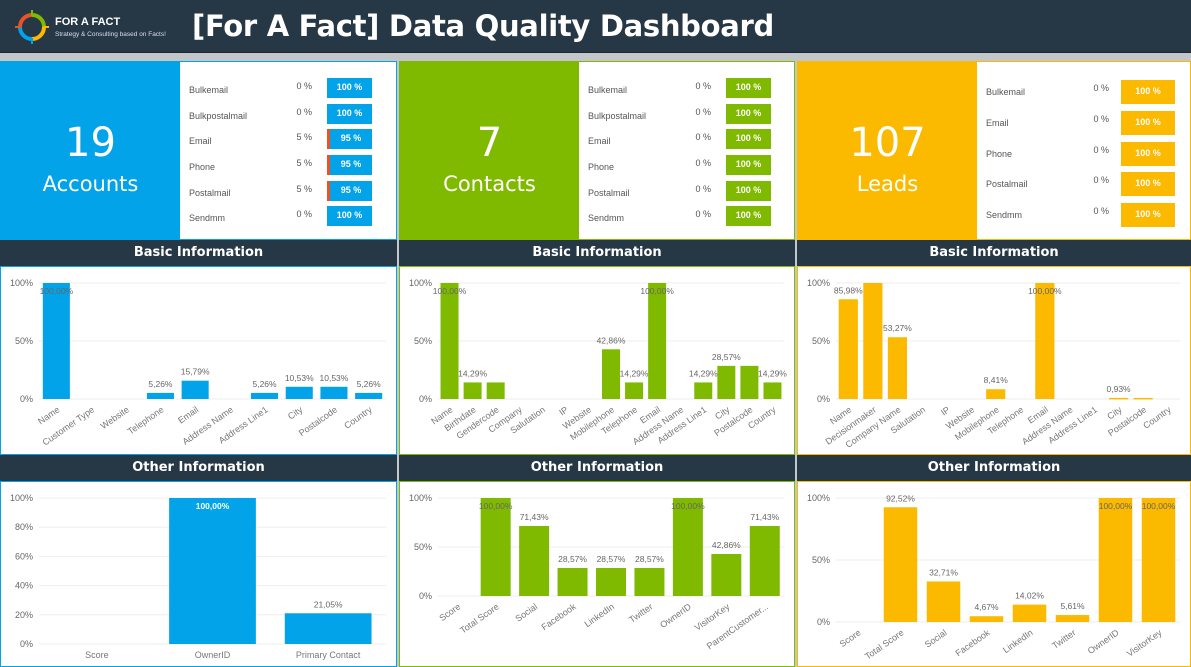  What do you see at coordinates (526, 612) in the screenshot?
I see `x-tick-label: Social` at bounding box center [526, 612].